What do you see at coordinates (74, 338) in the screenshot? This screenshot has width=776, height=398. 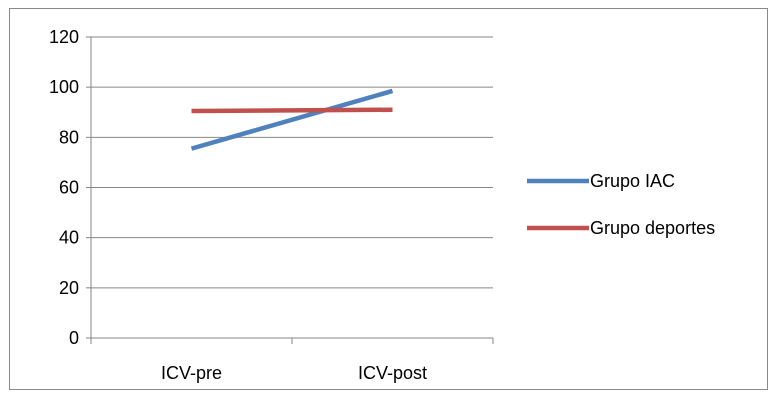 I see `y-tick-label: 0` at bounding box center [74, 338].